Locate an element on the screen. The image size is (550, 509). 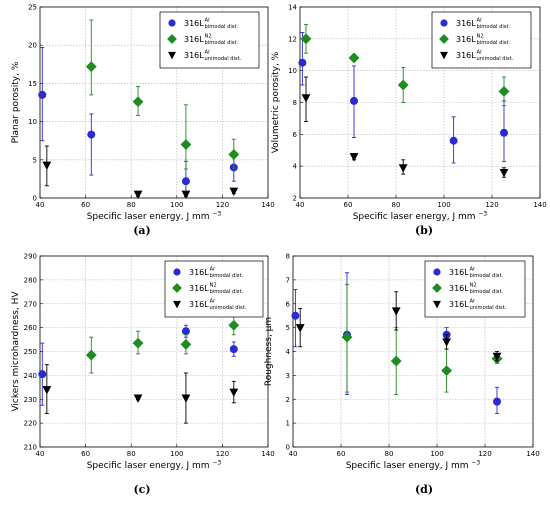
y-tick-label: 220 is located at coordinates (30, 424).